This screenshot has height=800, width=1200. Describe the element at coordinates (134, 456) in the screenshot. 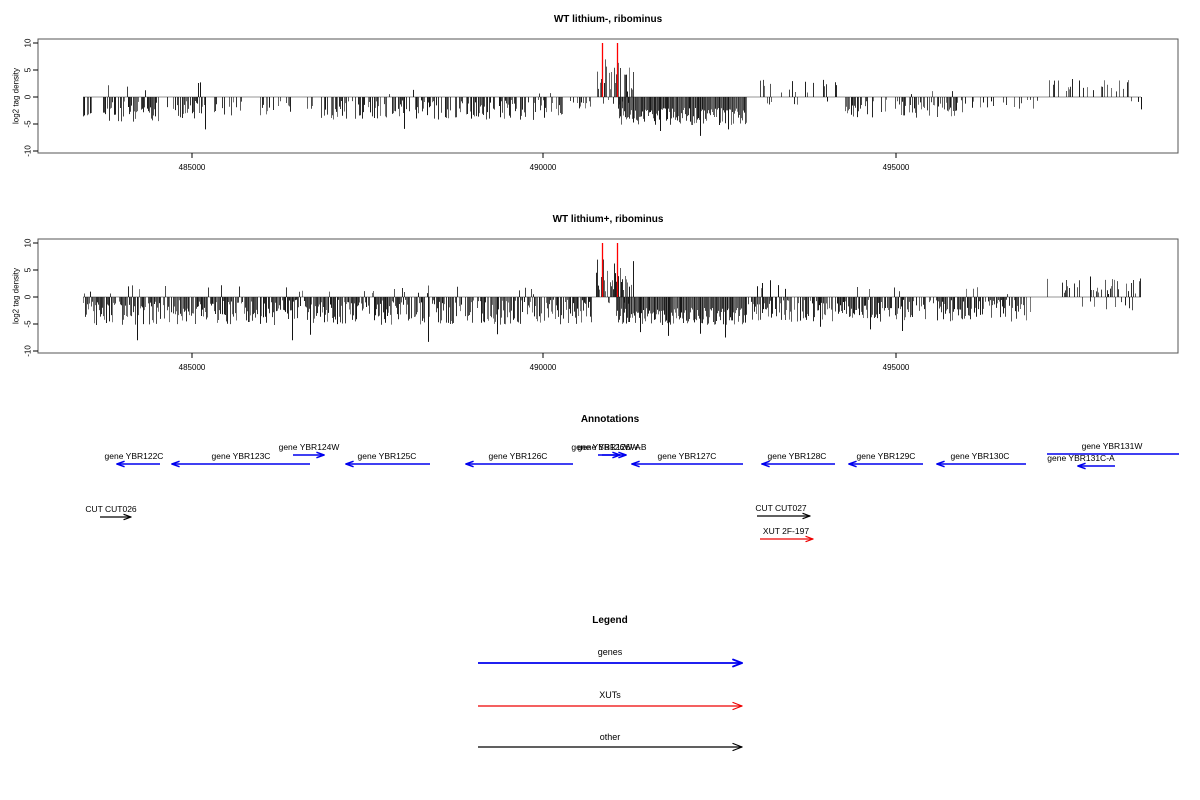

I see `gene-label: gene YBR122C` at that location.